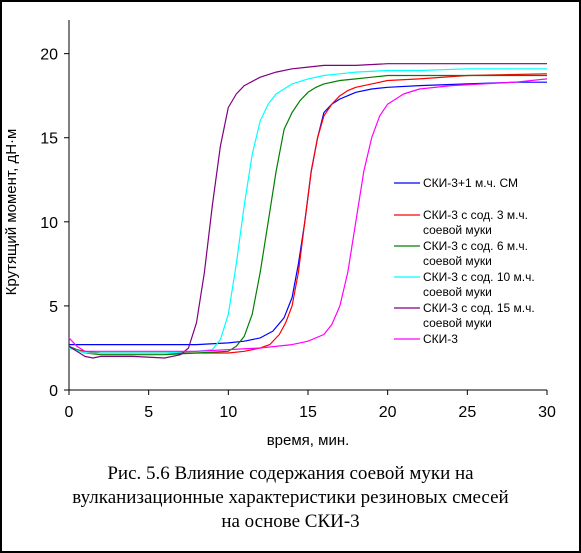 Image resolution: width=581 pixels, height=553 pixels. Describe the element at coordinates (457, 261) in the screenshot. I see `legend-label-3: соевой муки` at that location.